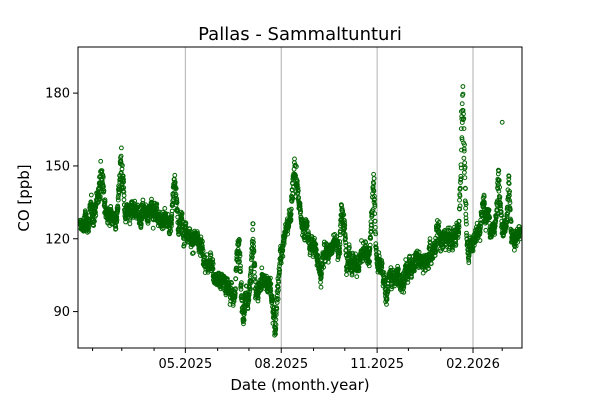 The image size is (600, 400). What do you see at coordinates (377, 364) in the screenshot?
I see `x-tick-label: 11.2025` at bounding box center [377, 364].